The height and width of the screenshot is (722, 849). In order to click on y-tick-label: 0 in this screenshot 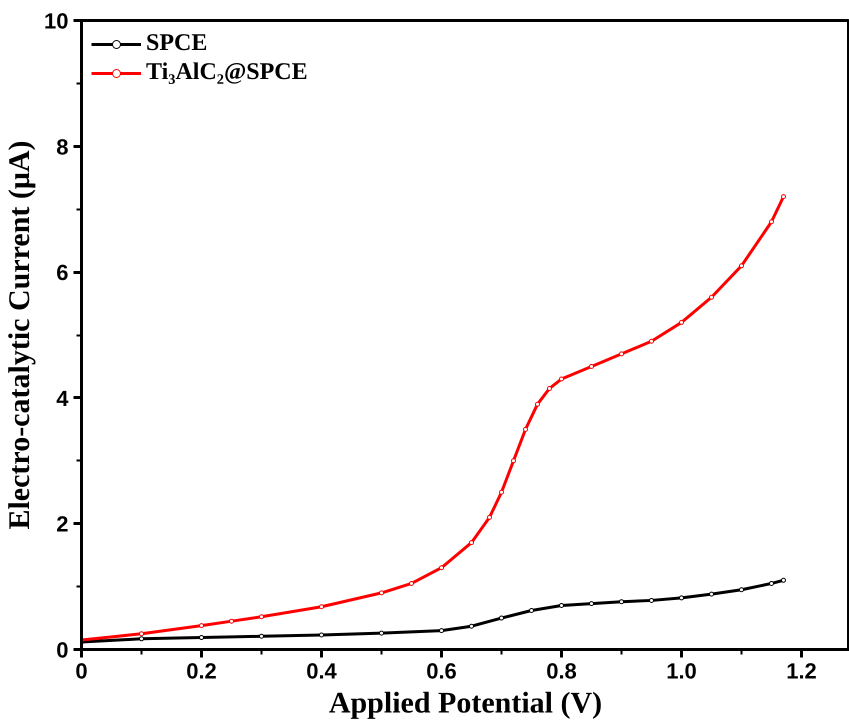, I will do `click(62, 650)`.